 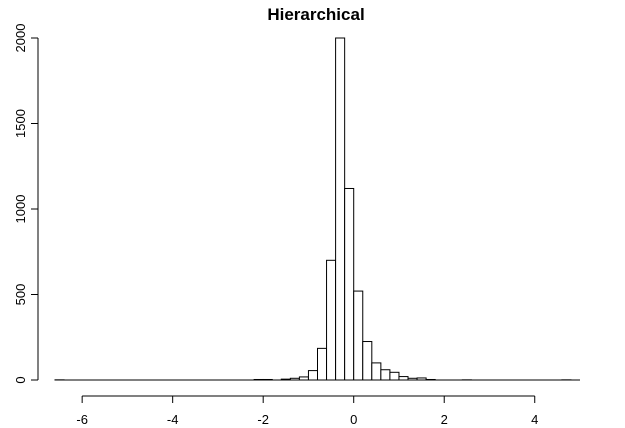 I want to click on y-axis: 0 500 1000 1500 2000, so click(x=26, y=204).